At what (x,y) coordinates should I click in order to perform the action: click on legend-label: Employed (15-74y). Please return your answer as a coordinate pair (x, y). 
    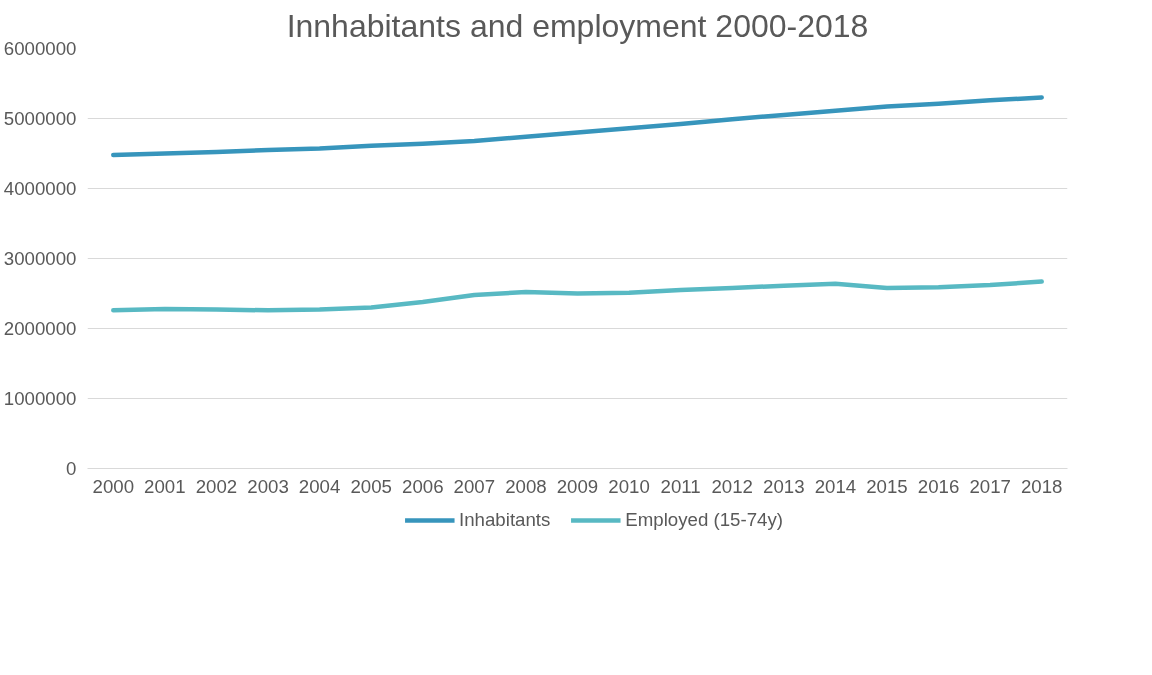
    Looking at the image, I should click on (704, 520).